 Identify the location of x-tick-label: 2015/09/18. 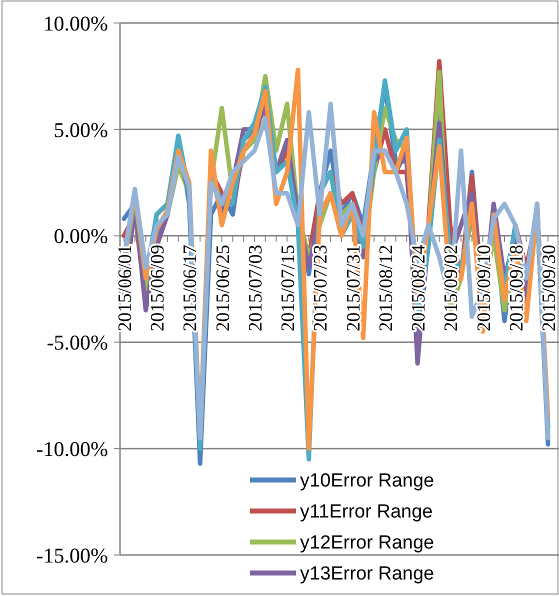
(517, 288).